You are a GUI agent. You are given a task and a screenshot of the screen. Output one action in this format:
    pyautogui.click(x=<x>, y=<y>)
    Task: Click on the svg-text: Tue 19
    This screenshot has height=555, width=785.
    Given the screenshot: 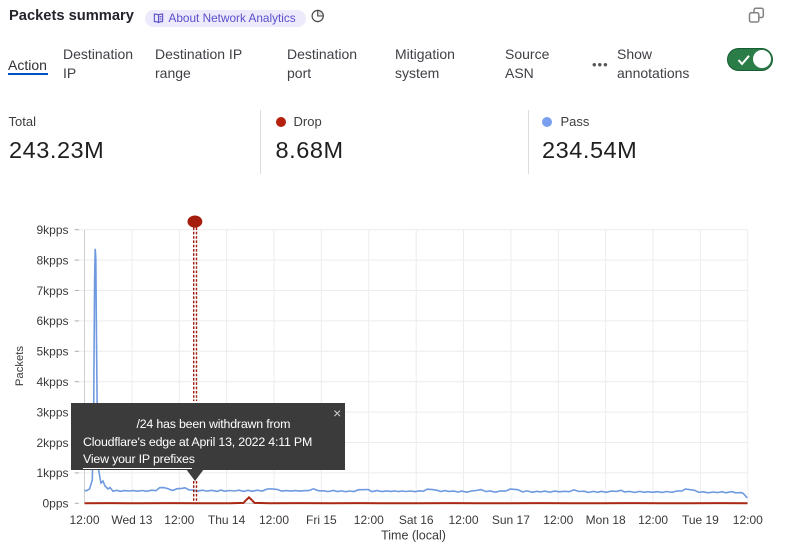 What is the action you would take?
    pyautogui.click(x=700, y=520)
    